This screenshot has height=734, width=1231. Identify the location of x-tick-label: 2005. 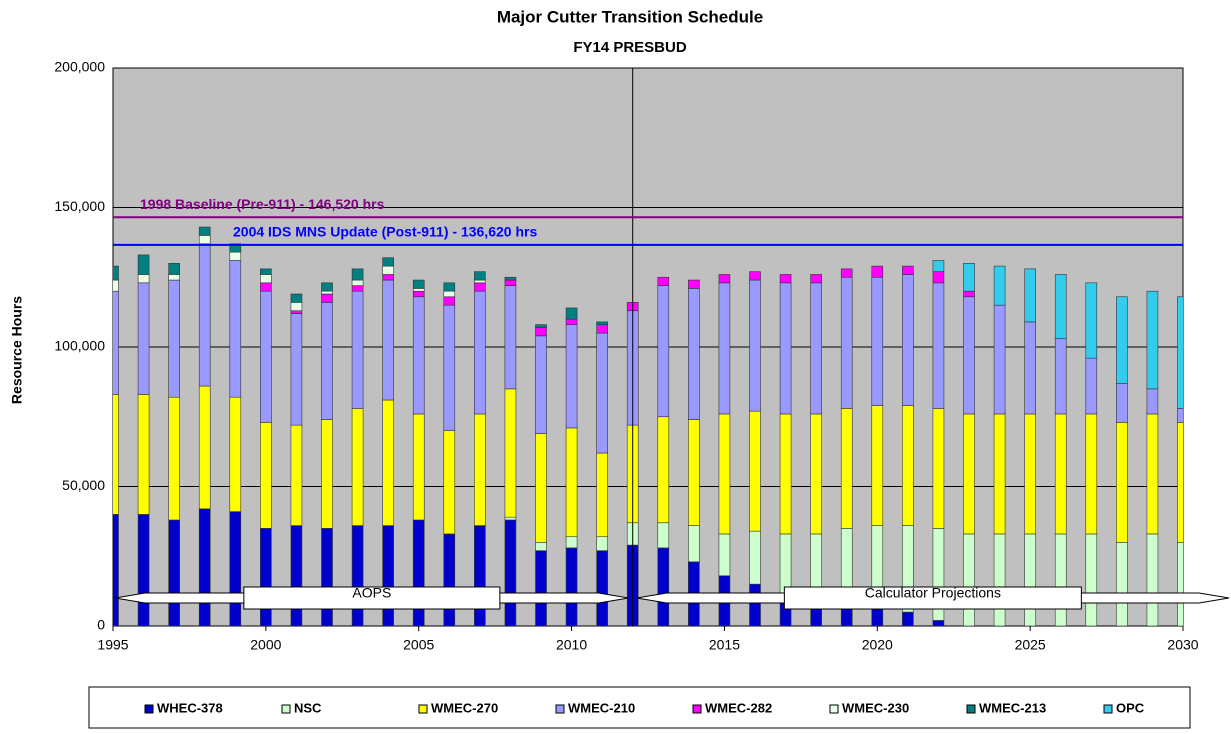
(418, 645).